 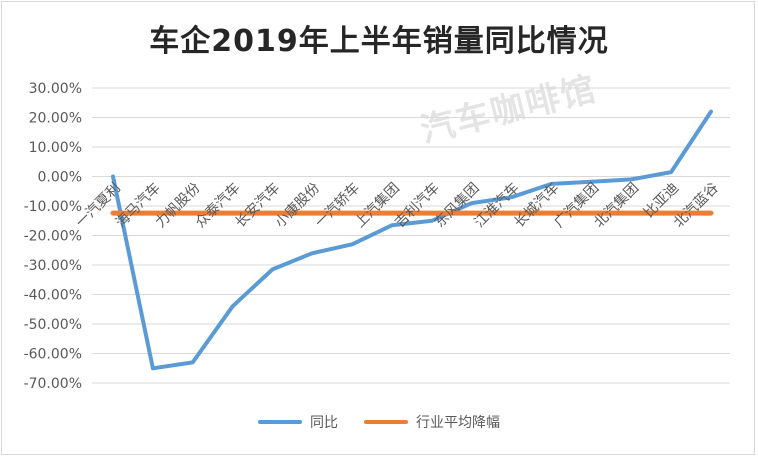 I want to click on legend-label-industry-average: 行业平均降幅, so click(x=458, y=423).